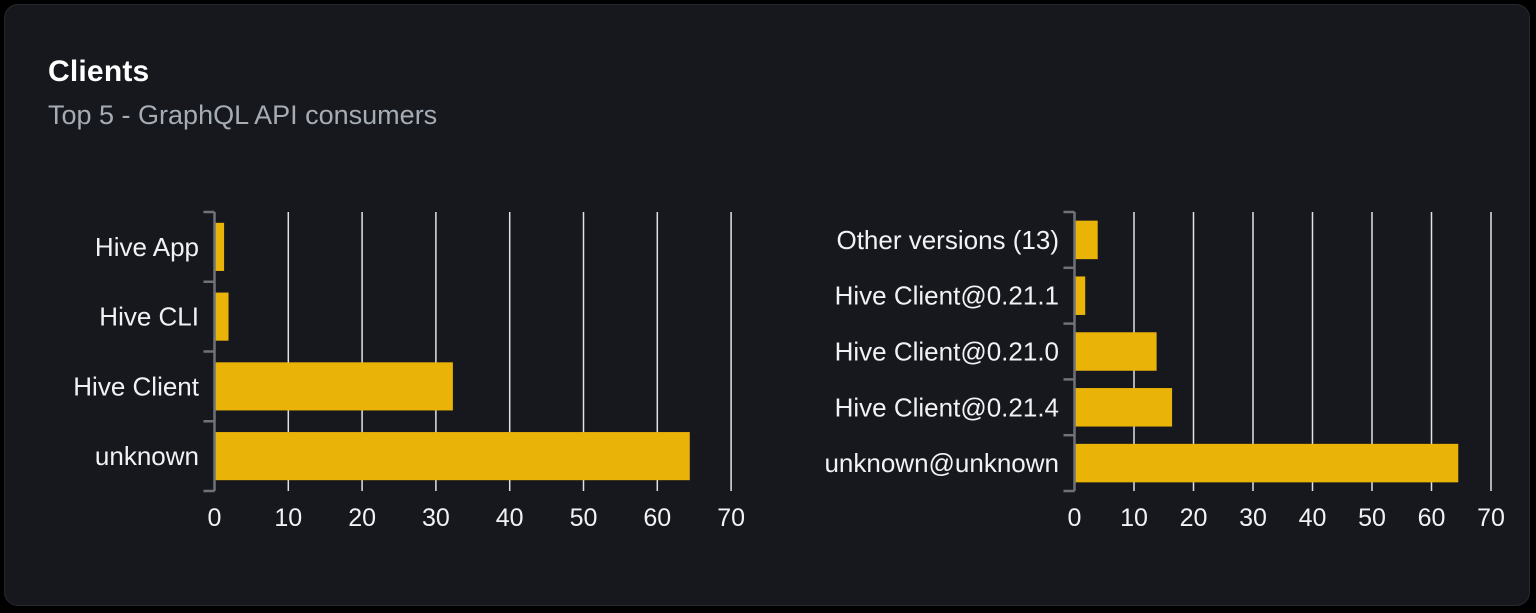 Image resolution: width=1536 pixels, height=613 pixels. Describe the element at coordinates (149, 317) in the screenshot. I see `category-label: Hive CLI` at that location.